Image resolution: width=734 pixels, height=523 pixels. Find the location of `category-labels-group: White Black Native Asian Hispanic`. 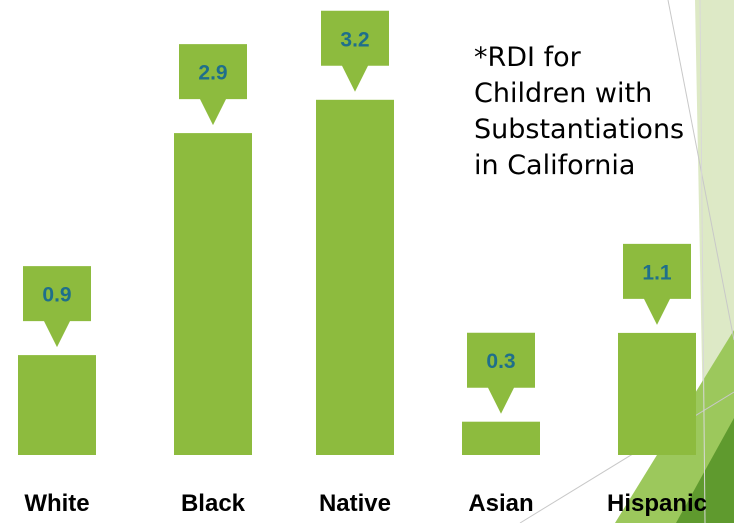

category-labels-group: White Black Native Asian Hispanic is located at coordinates (365, 503).